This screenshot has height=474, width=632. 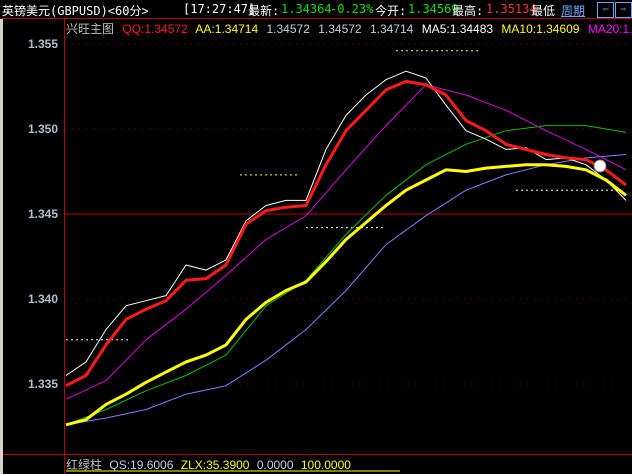 What do you see at coordinates (90, 29) in the screenshot?
I see `legend-title: 兴旺主图` at bounding box center [90, 29].